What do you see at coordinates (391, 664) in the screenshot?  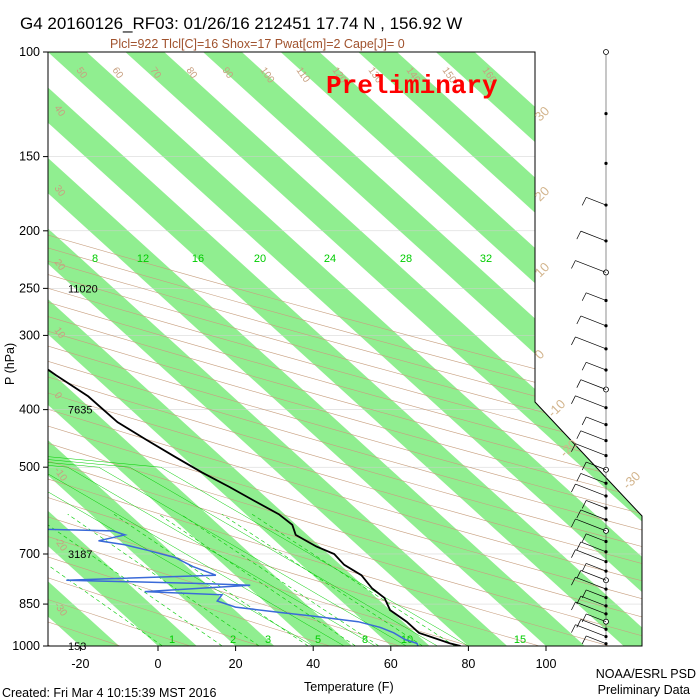 I see `x-tick-label: 60` at bounding box center [391, 664].